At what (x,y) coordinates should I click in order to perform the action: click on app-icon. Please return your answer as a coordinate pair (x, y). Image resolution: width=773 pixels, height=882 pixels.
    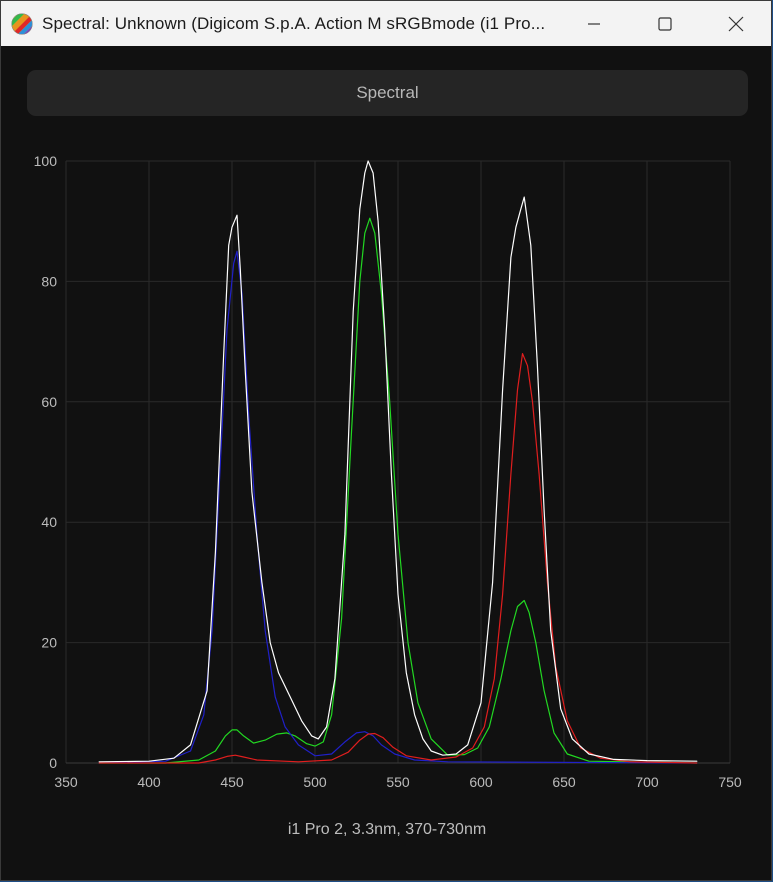
    Looking at the image, I should click on (22, 23).